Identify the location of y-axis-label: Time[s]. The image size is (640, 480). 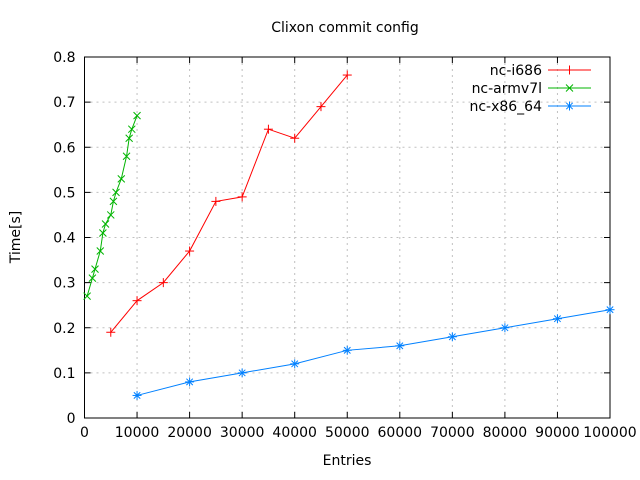
(16, 237).